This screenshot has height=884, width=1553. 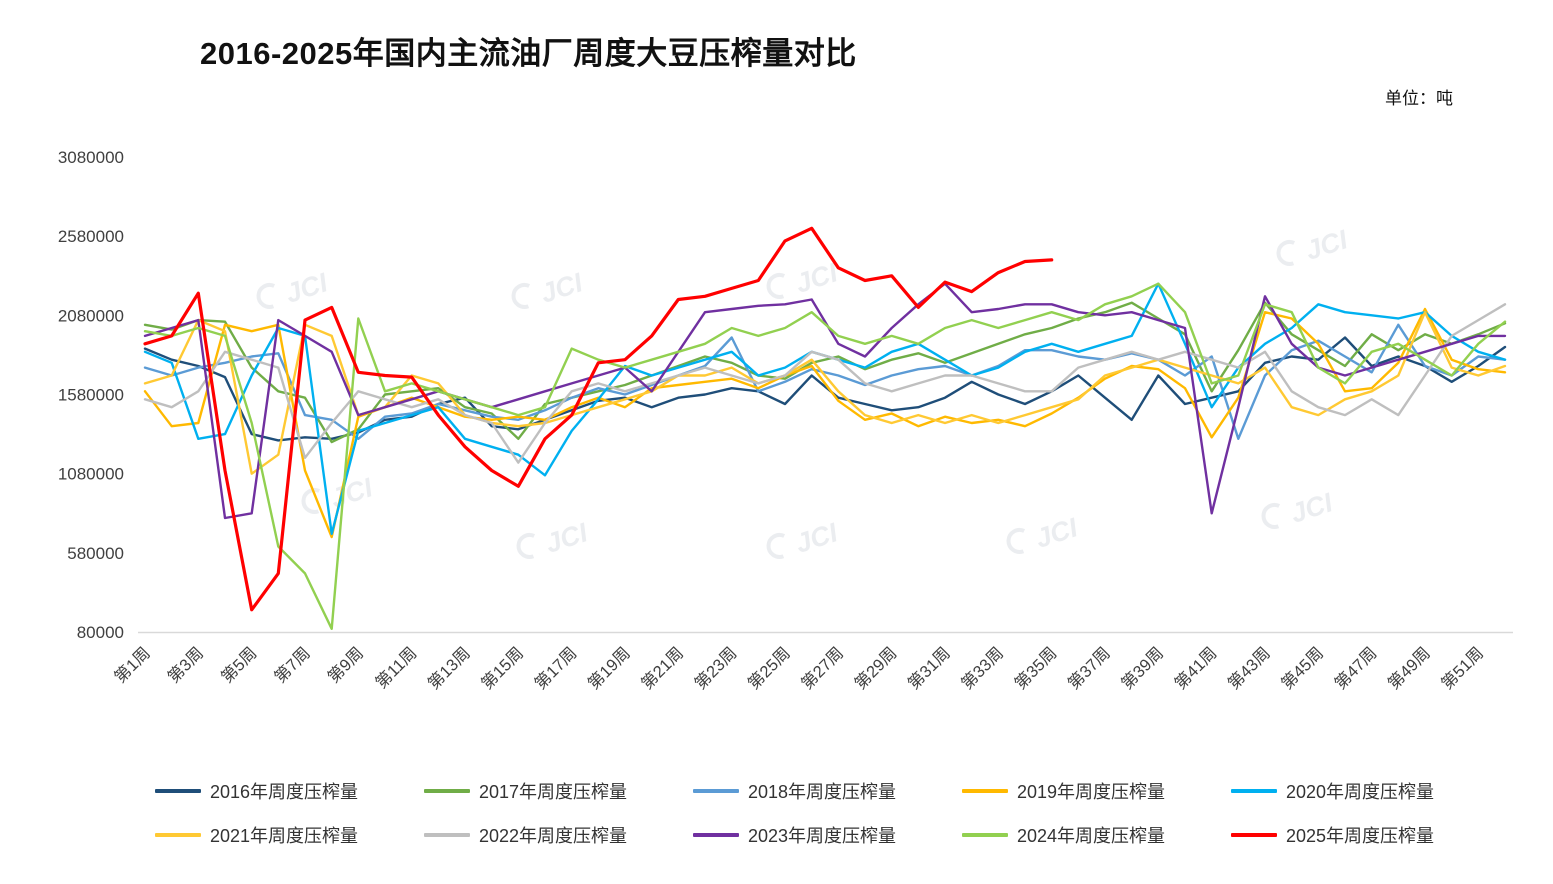 What do you see at coordinates (284, 836) in the screenshot?
I see `legend-label: 2021年周度压榨量` at bounding box center [284, 836].